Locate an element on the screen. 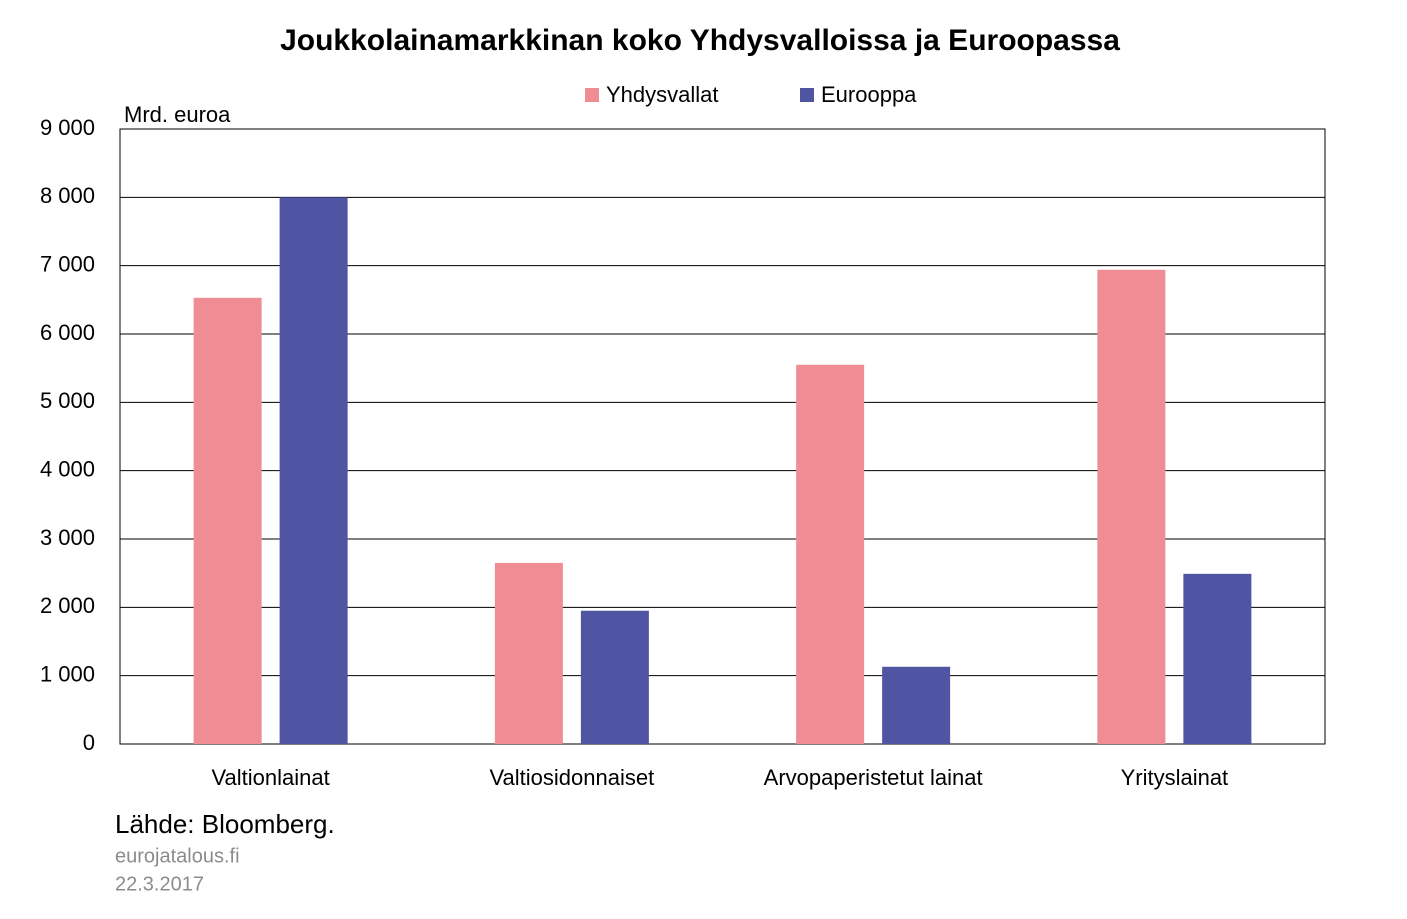  y-tick-label: 6 000 is located at coordinates (67, 332).